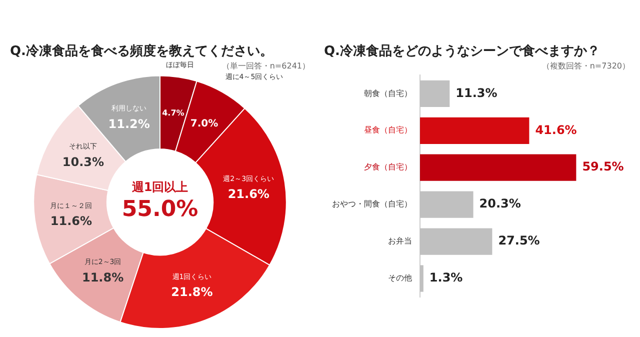  I want to click on text: 週1回以上, so click(159, 187).